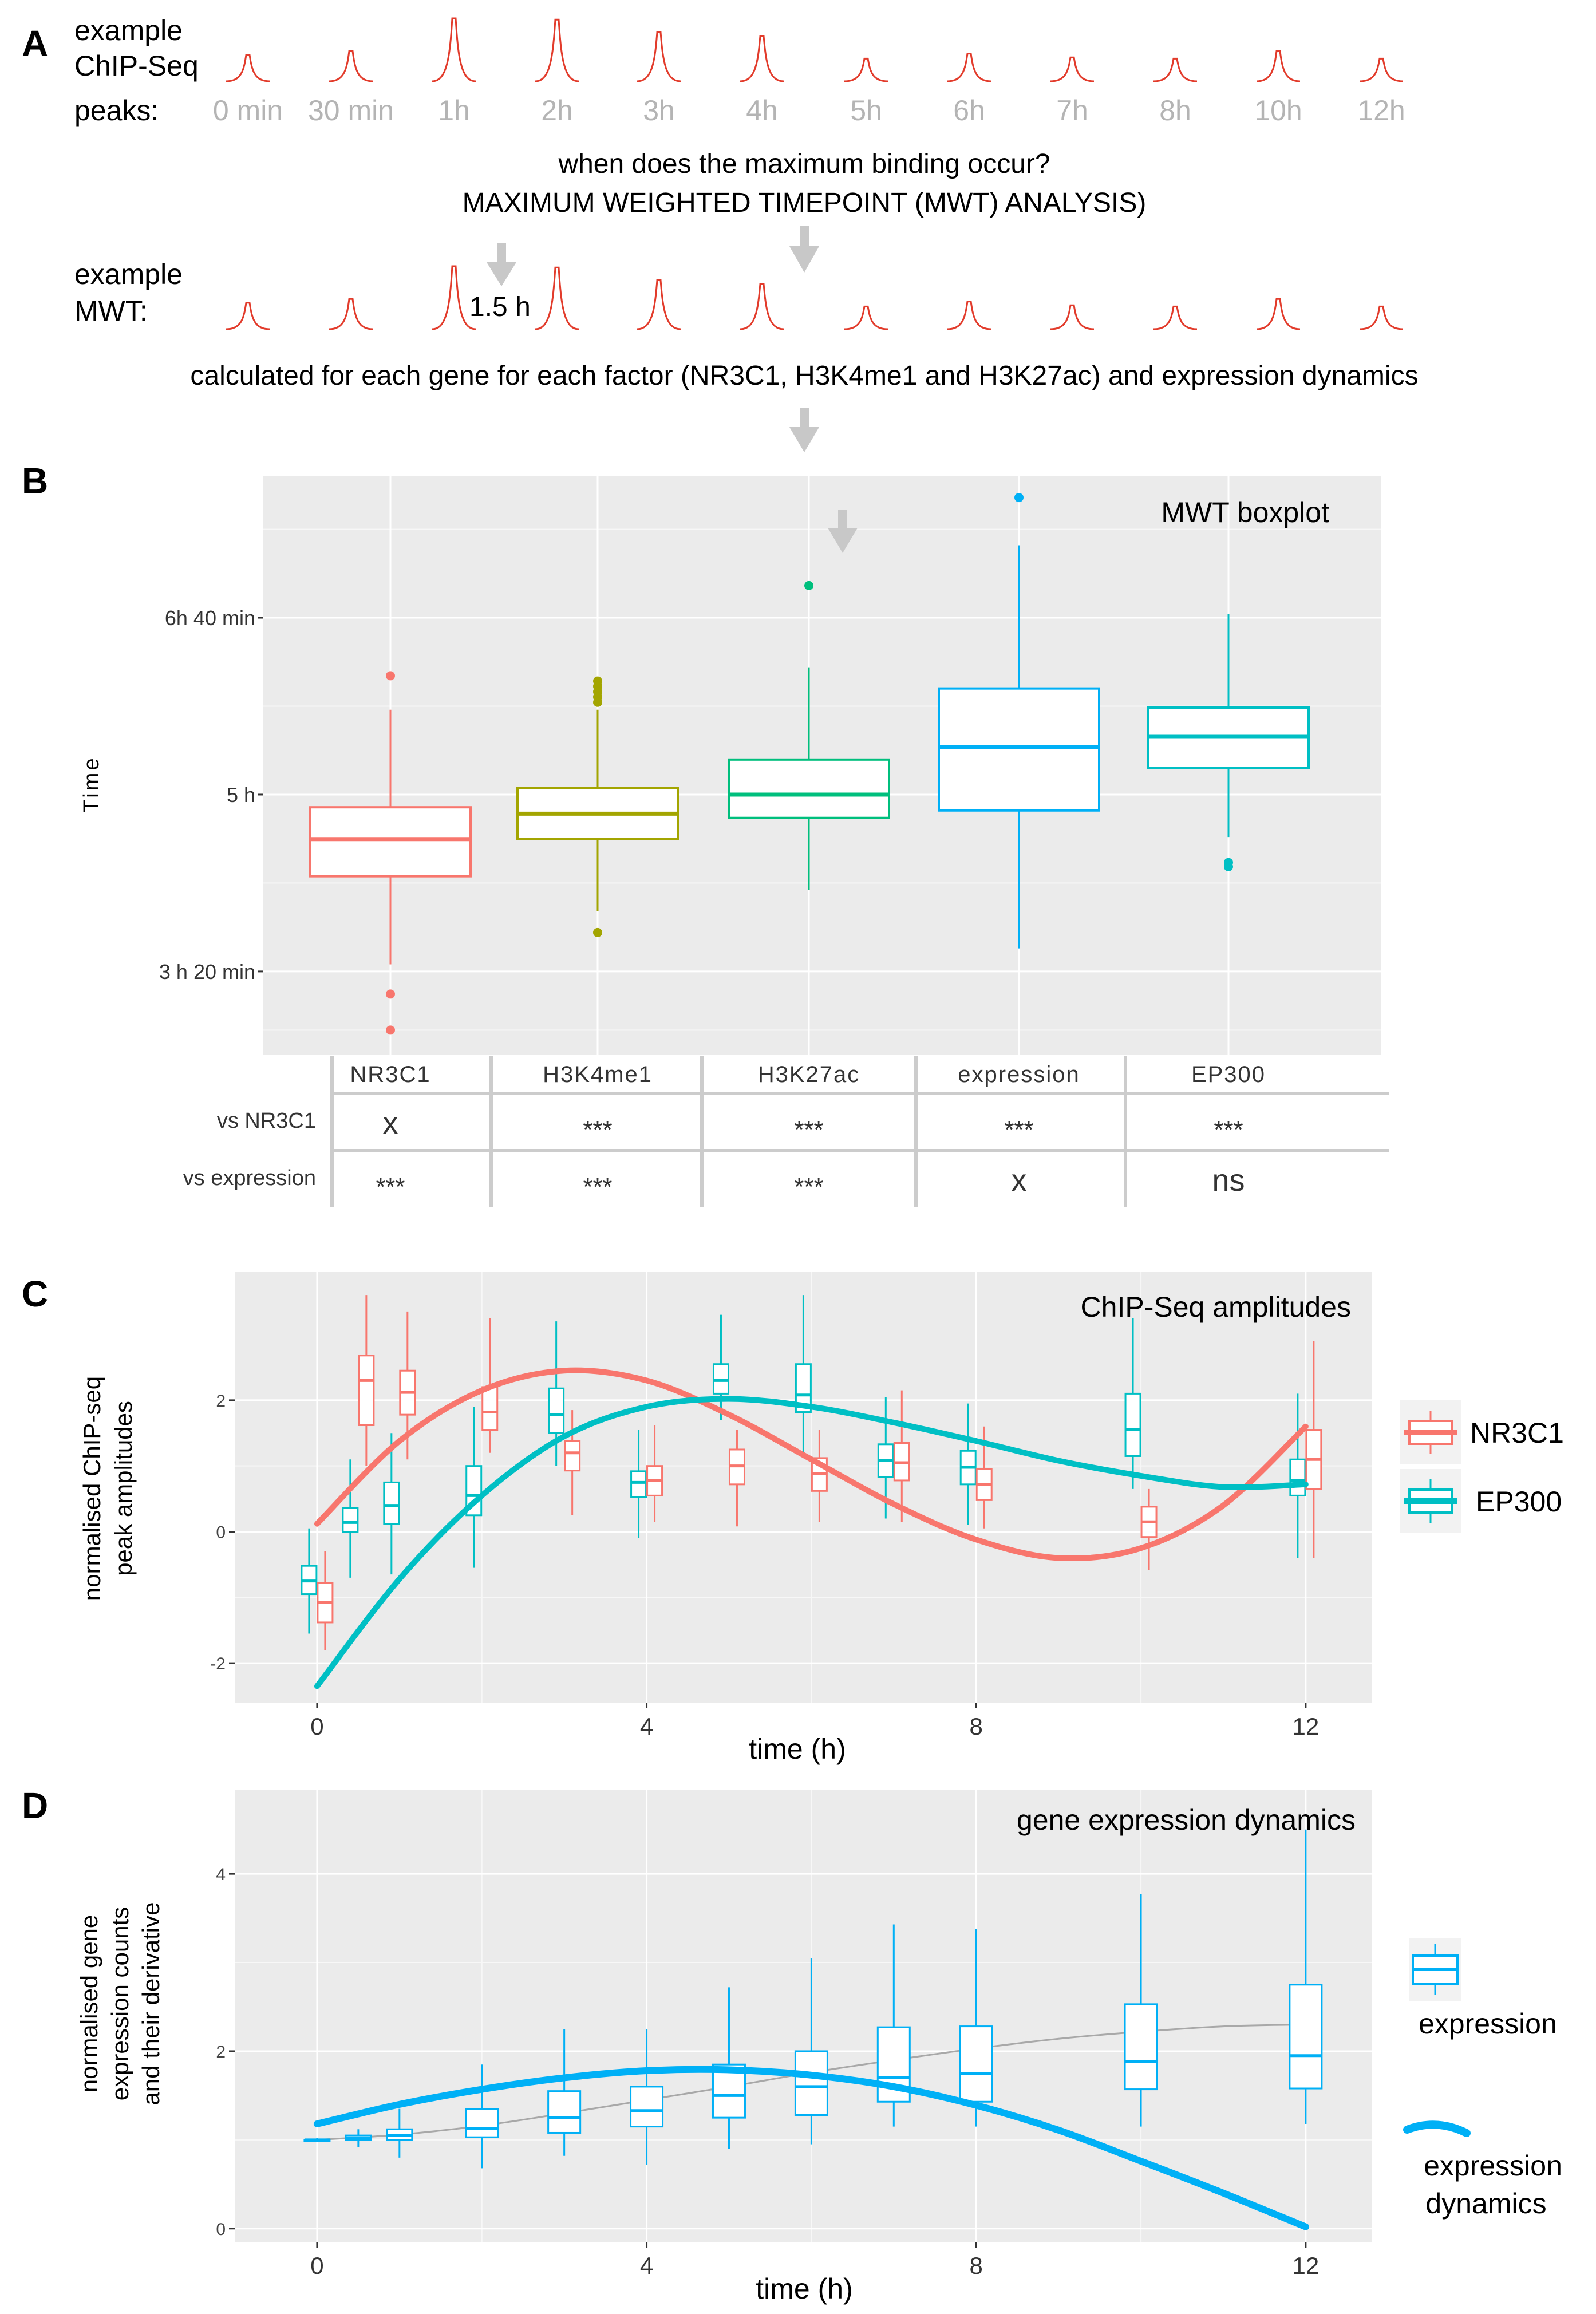 The width and height of the screenshot is (1596, 2314). What do you see at coordinates (211, 795) in the screenshot?
I see `mwt-y-axis: 3 h 20 min 5 h 6h 40 min` at bounding box center [211, 795].